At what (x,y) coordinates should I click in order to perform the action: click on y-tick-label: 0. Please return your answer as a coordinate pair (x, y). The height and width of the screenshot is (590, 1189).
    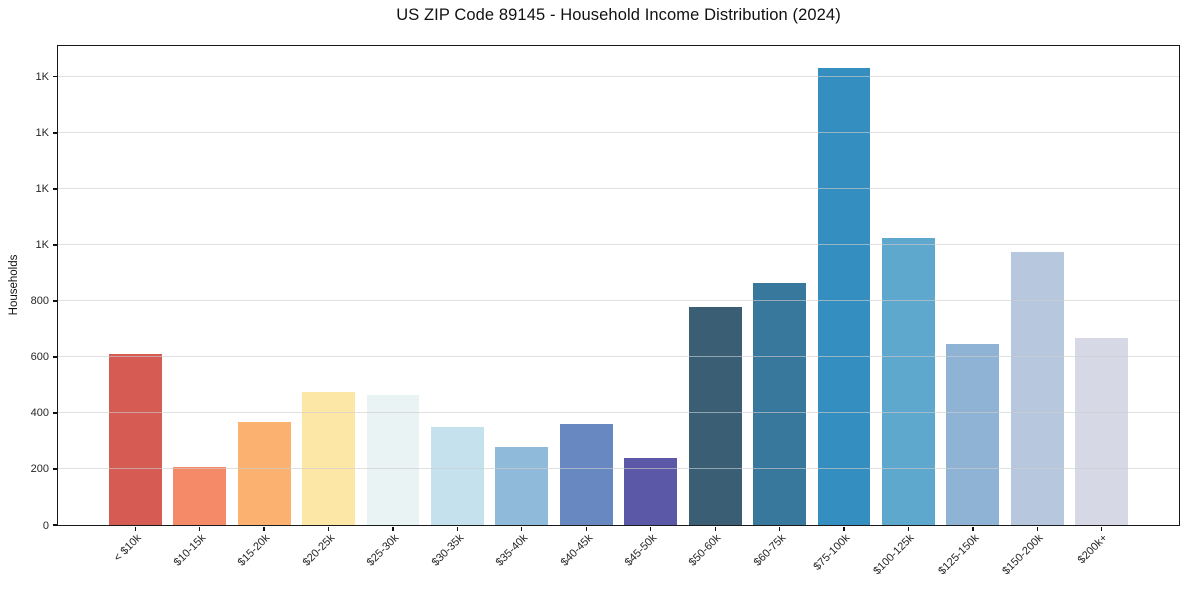
    Looking at the image, I should click on (45, 525).